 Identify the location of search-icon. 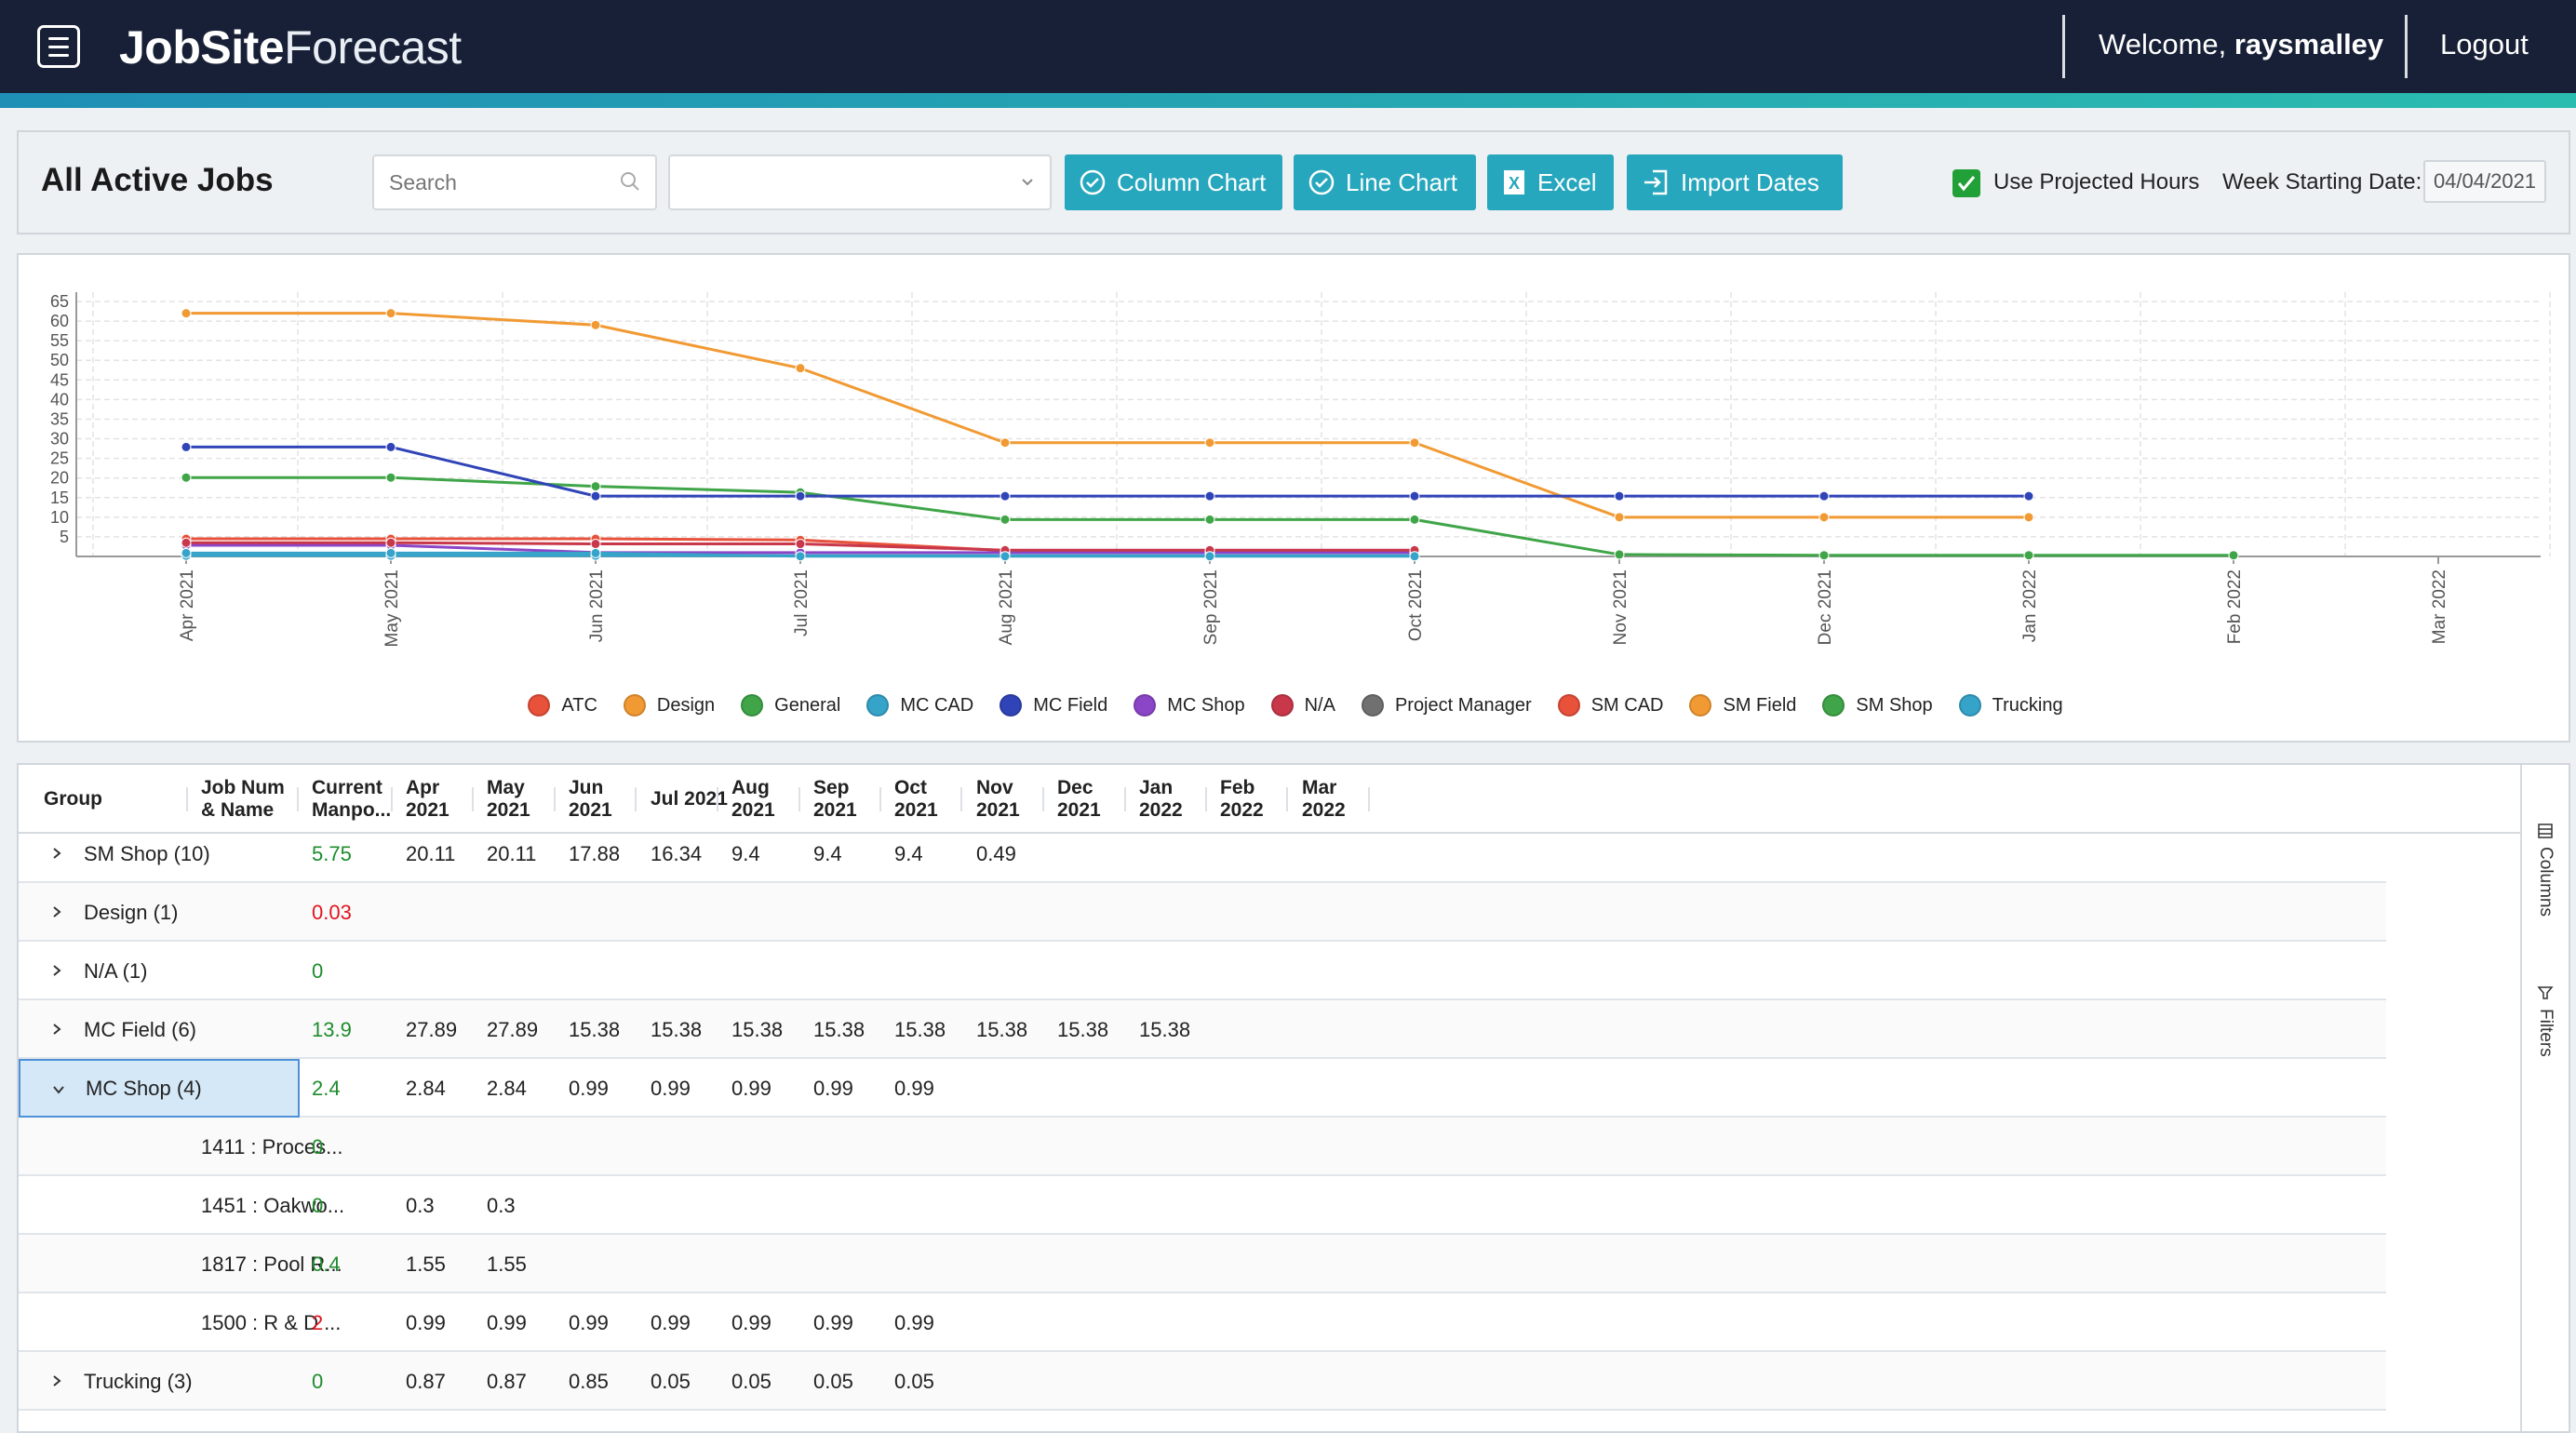
(630, 182).